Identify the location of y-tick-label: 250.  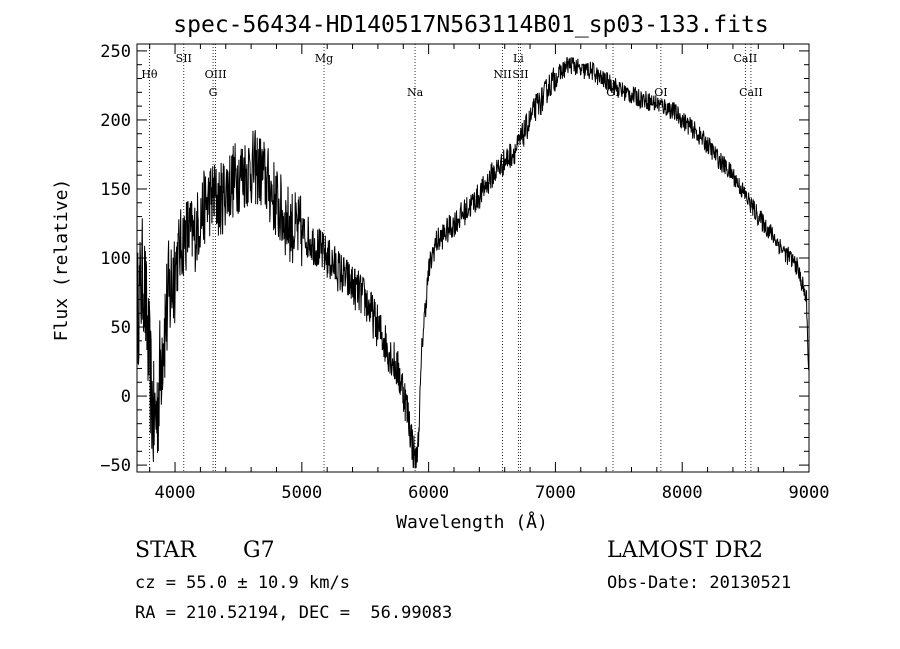
(115, 52).